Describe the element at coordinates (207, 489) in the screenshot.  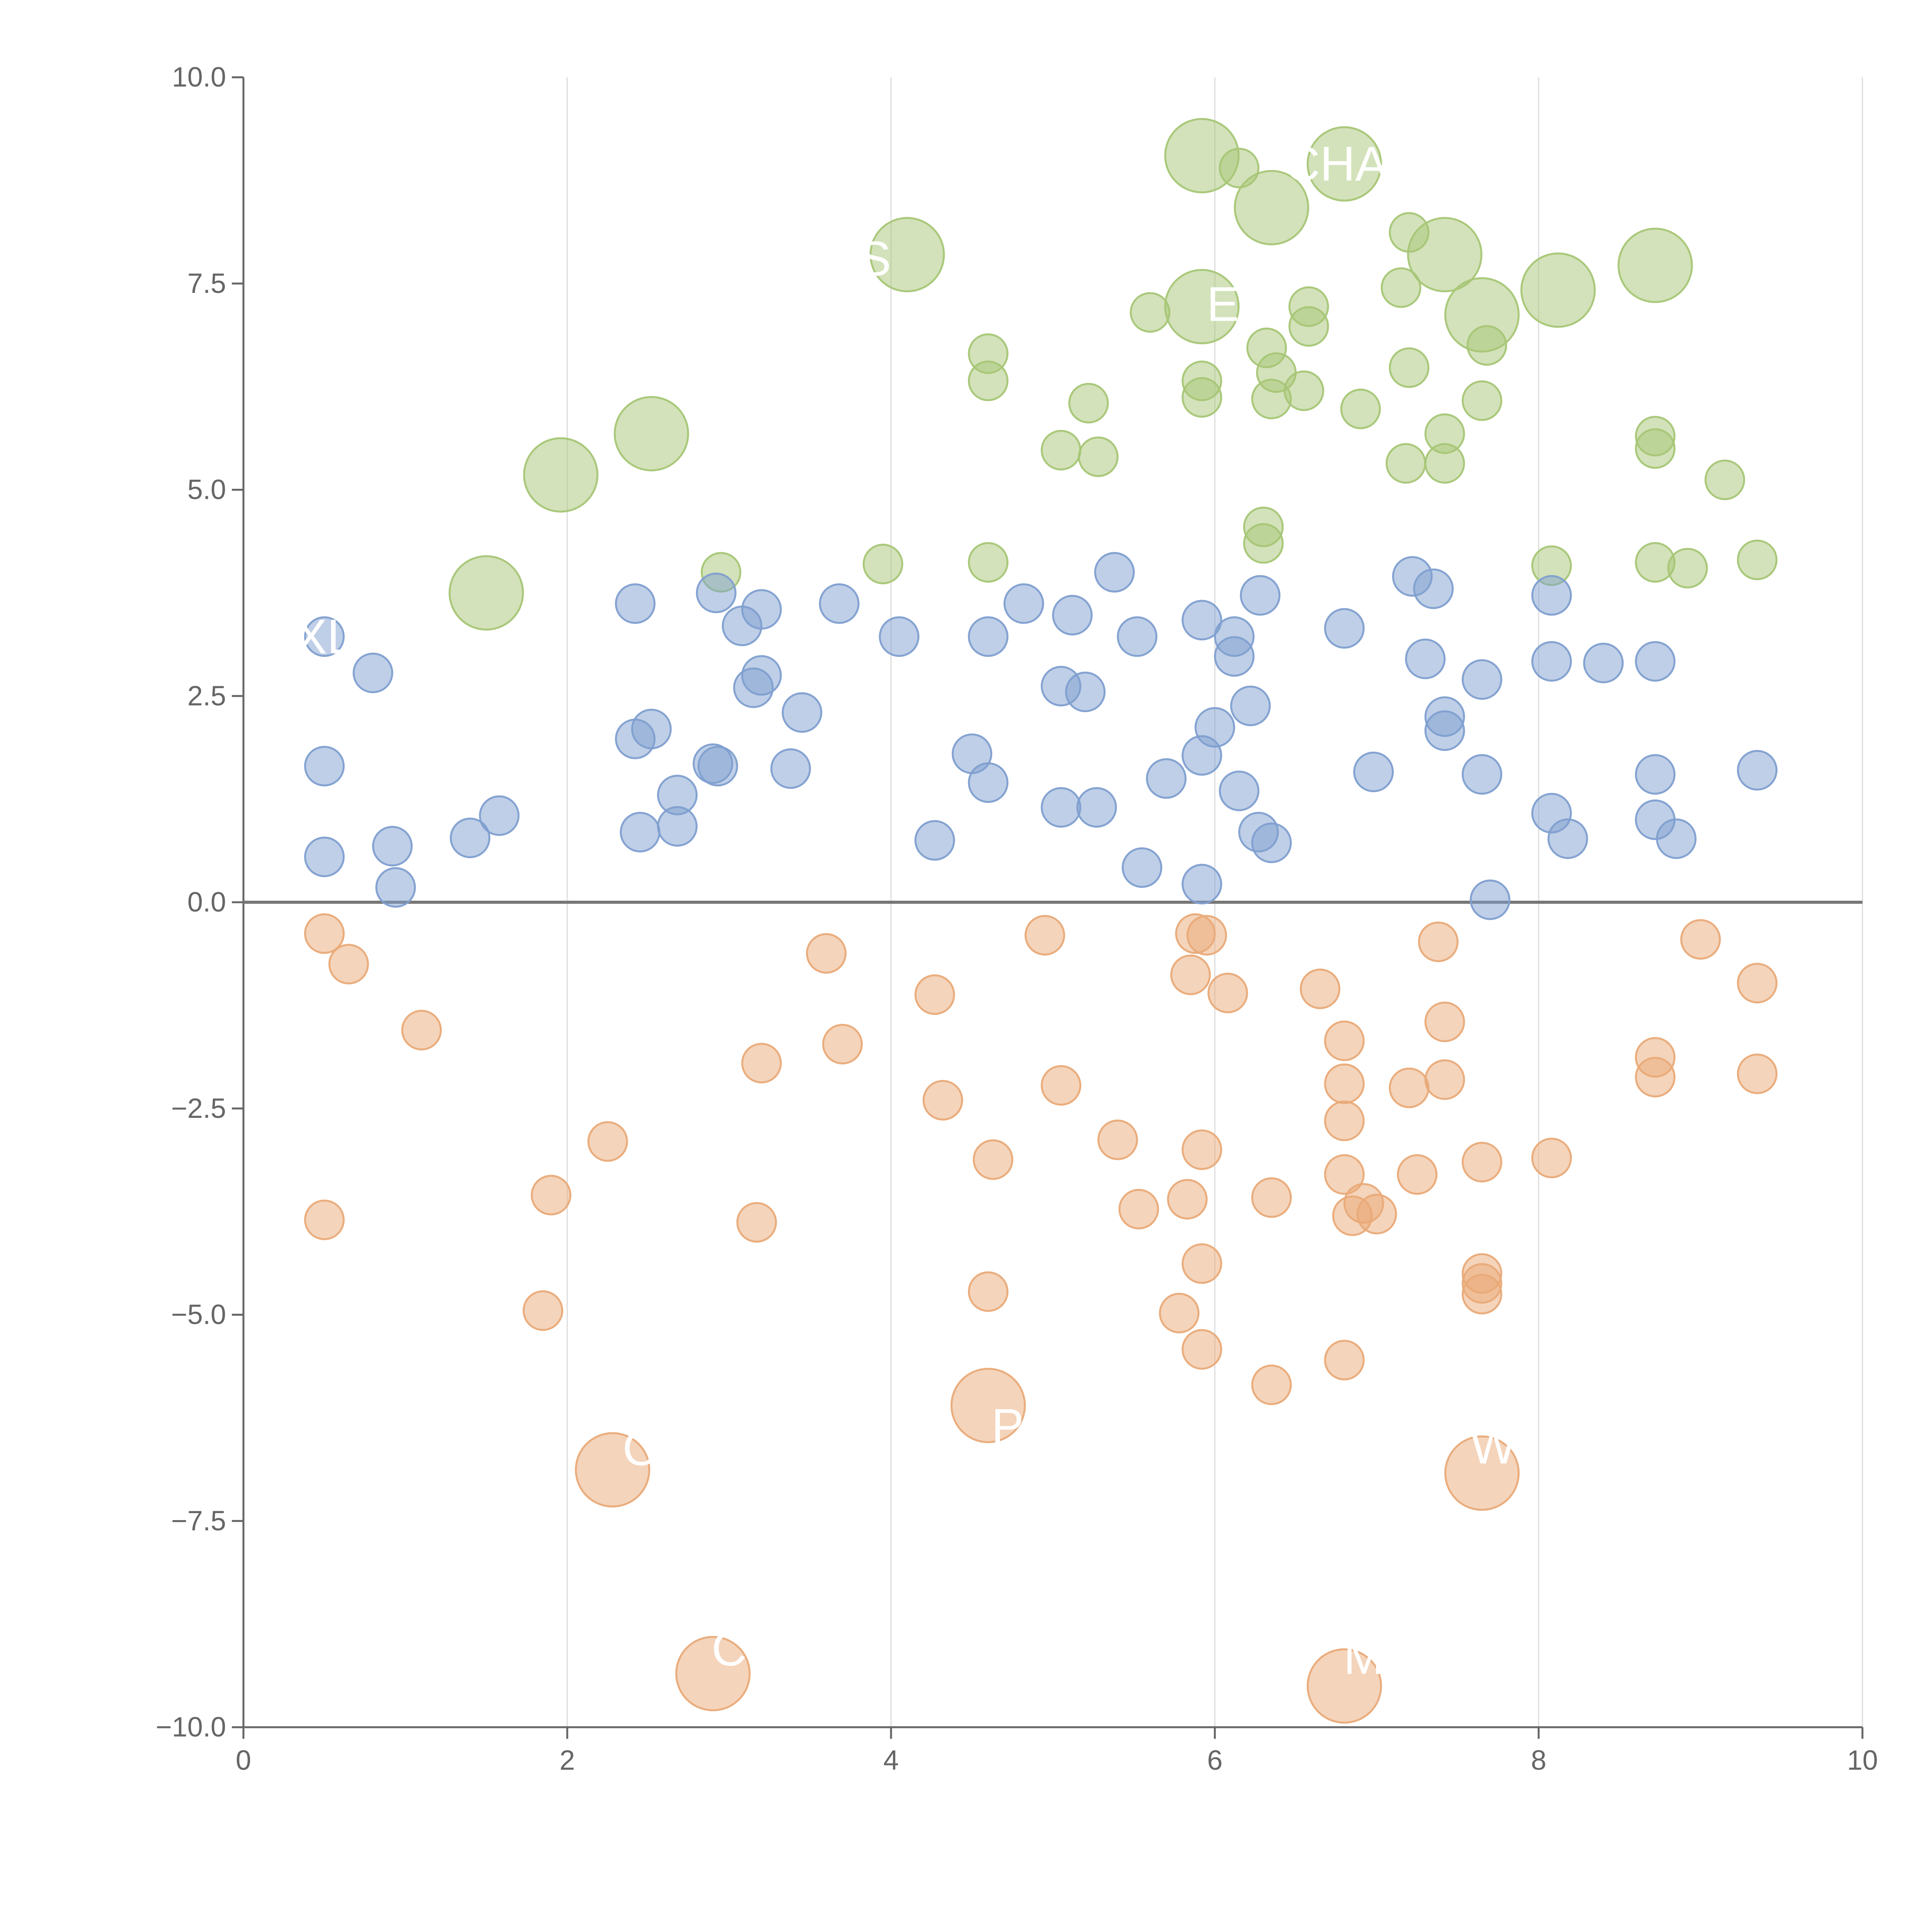
I see `y-tick-label: 5.0` at that location.